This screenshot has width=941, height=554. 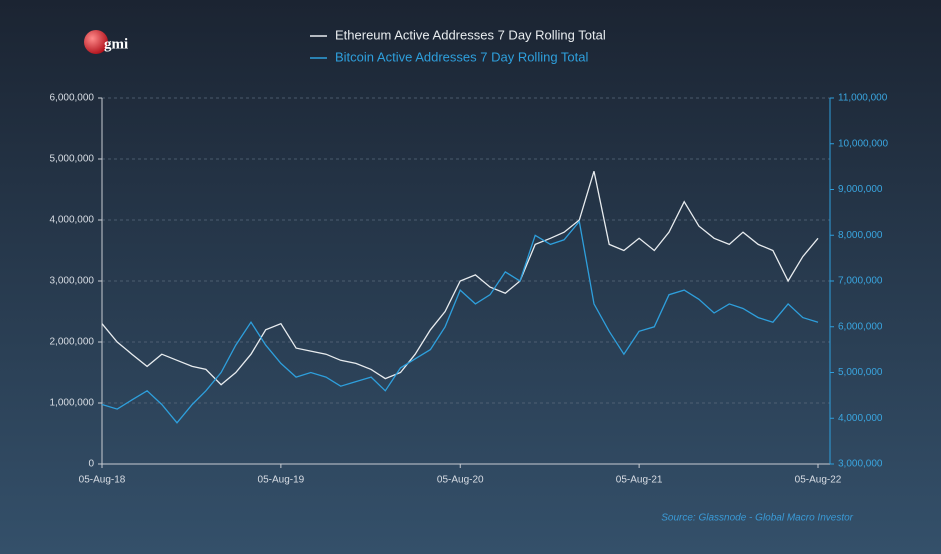 I want to click on y2-tick-label: 7,000,000, so click(x=860, y=281).